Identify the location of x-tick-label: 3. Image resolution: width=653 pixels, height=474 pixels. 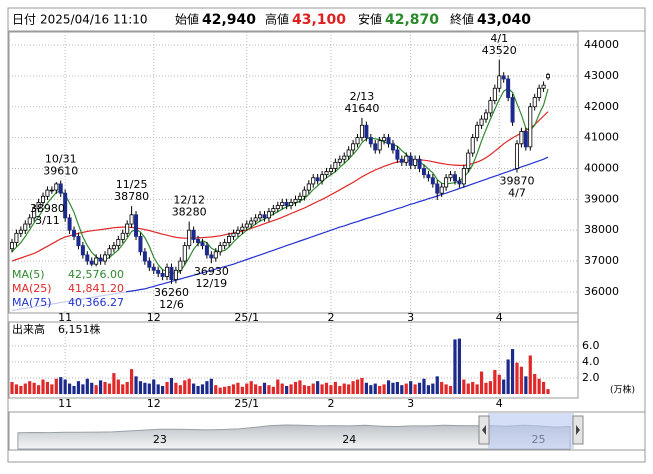
(410, 317).